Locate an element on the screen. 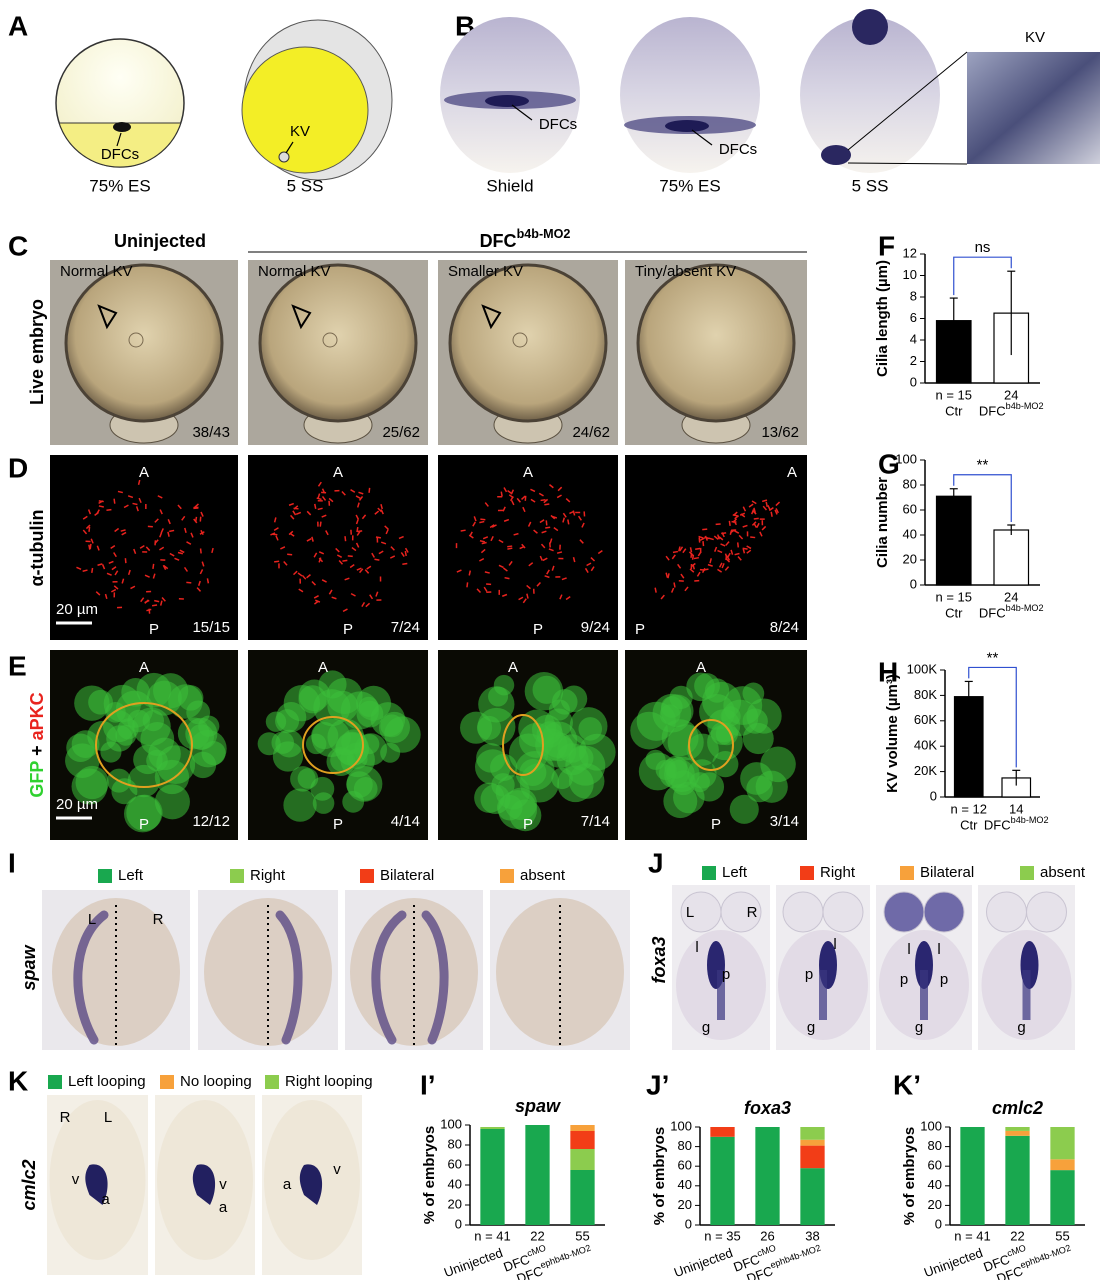  superscript: cMO is located at coordinates (536, 1251).